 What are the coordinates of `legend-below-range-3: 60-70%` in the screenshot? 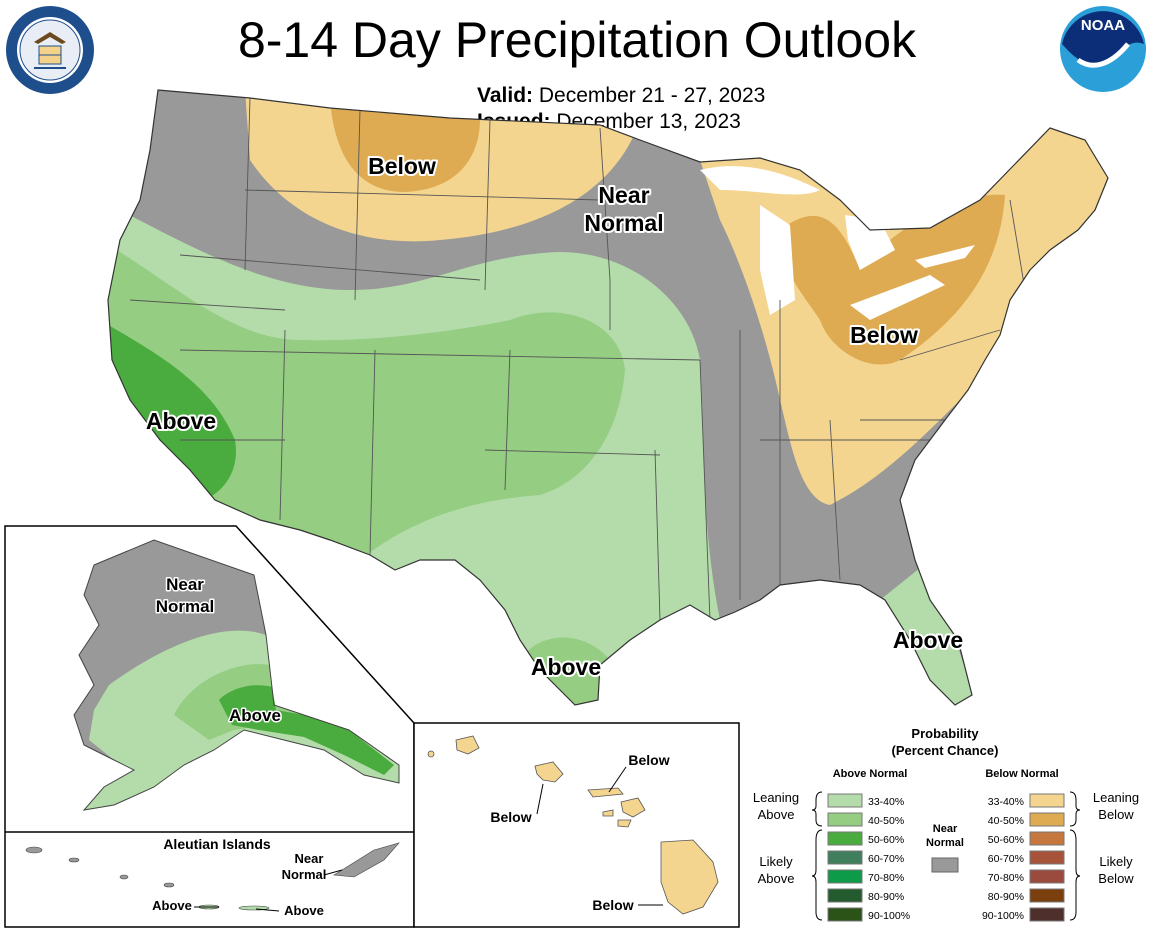 It's located at (1006, 859).